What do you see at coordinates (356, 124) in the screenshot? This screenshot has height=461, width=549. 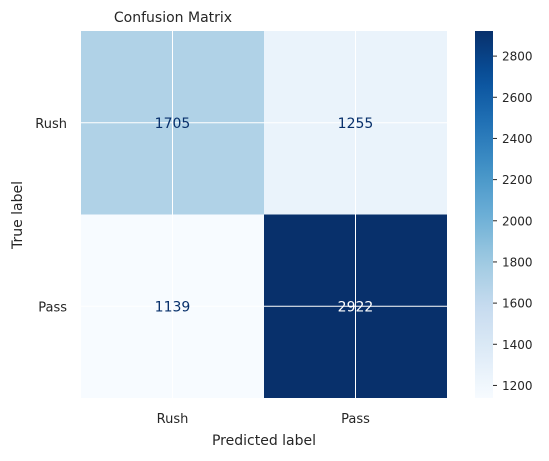 I see `cell-value-label: 1255` at bounding box center [356, 124].